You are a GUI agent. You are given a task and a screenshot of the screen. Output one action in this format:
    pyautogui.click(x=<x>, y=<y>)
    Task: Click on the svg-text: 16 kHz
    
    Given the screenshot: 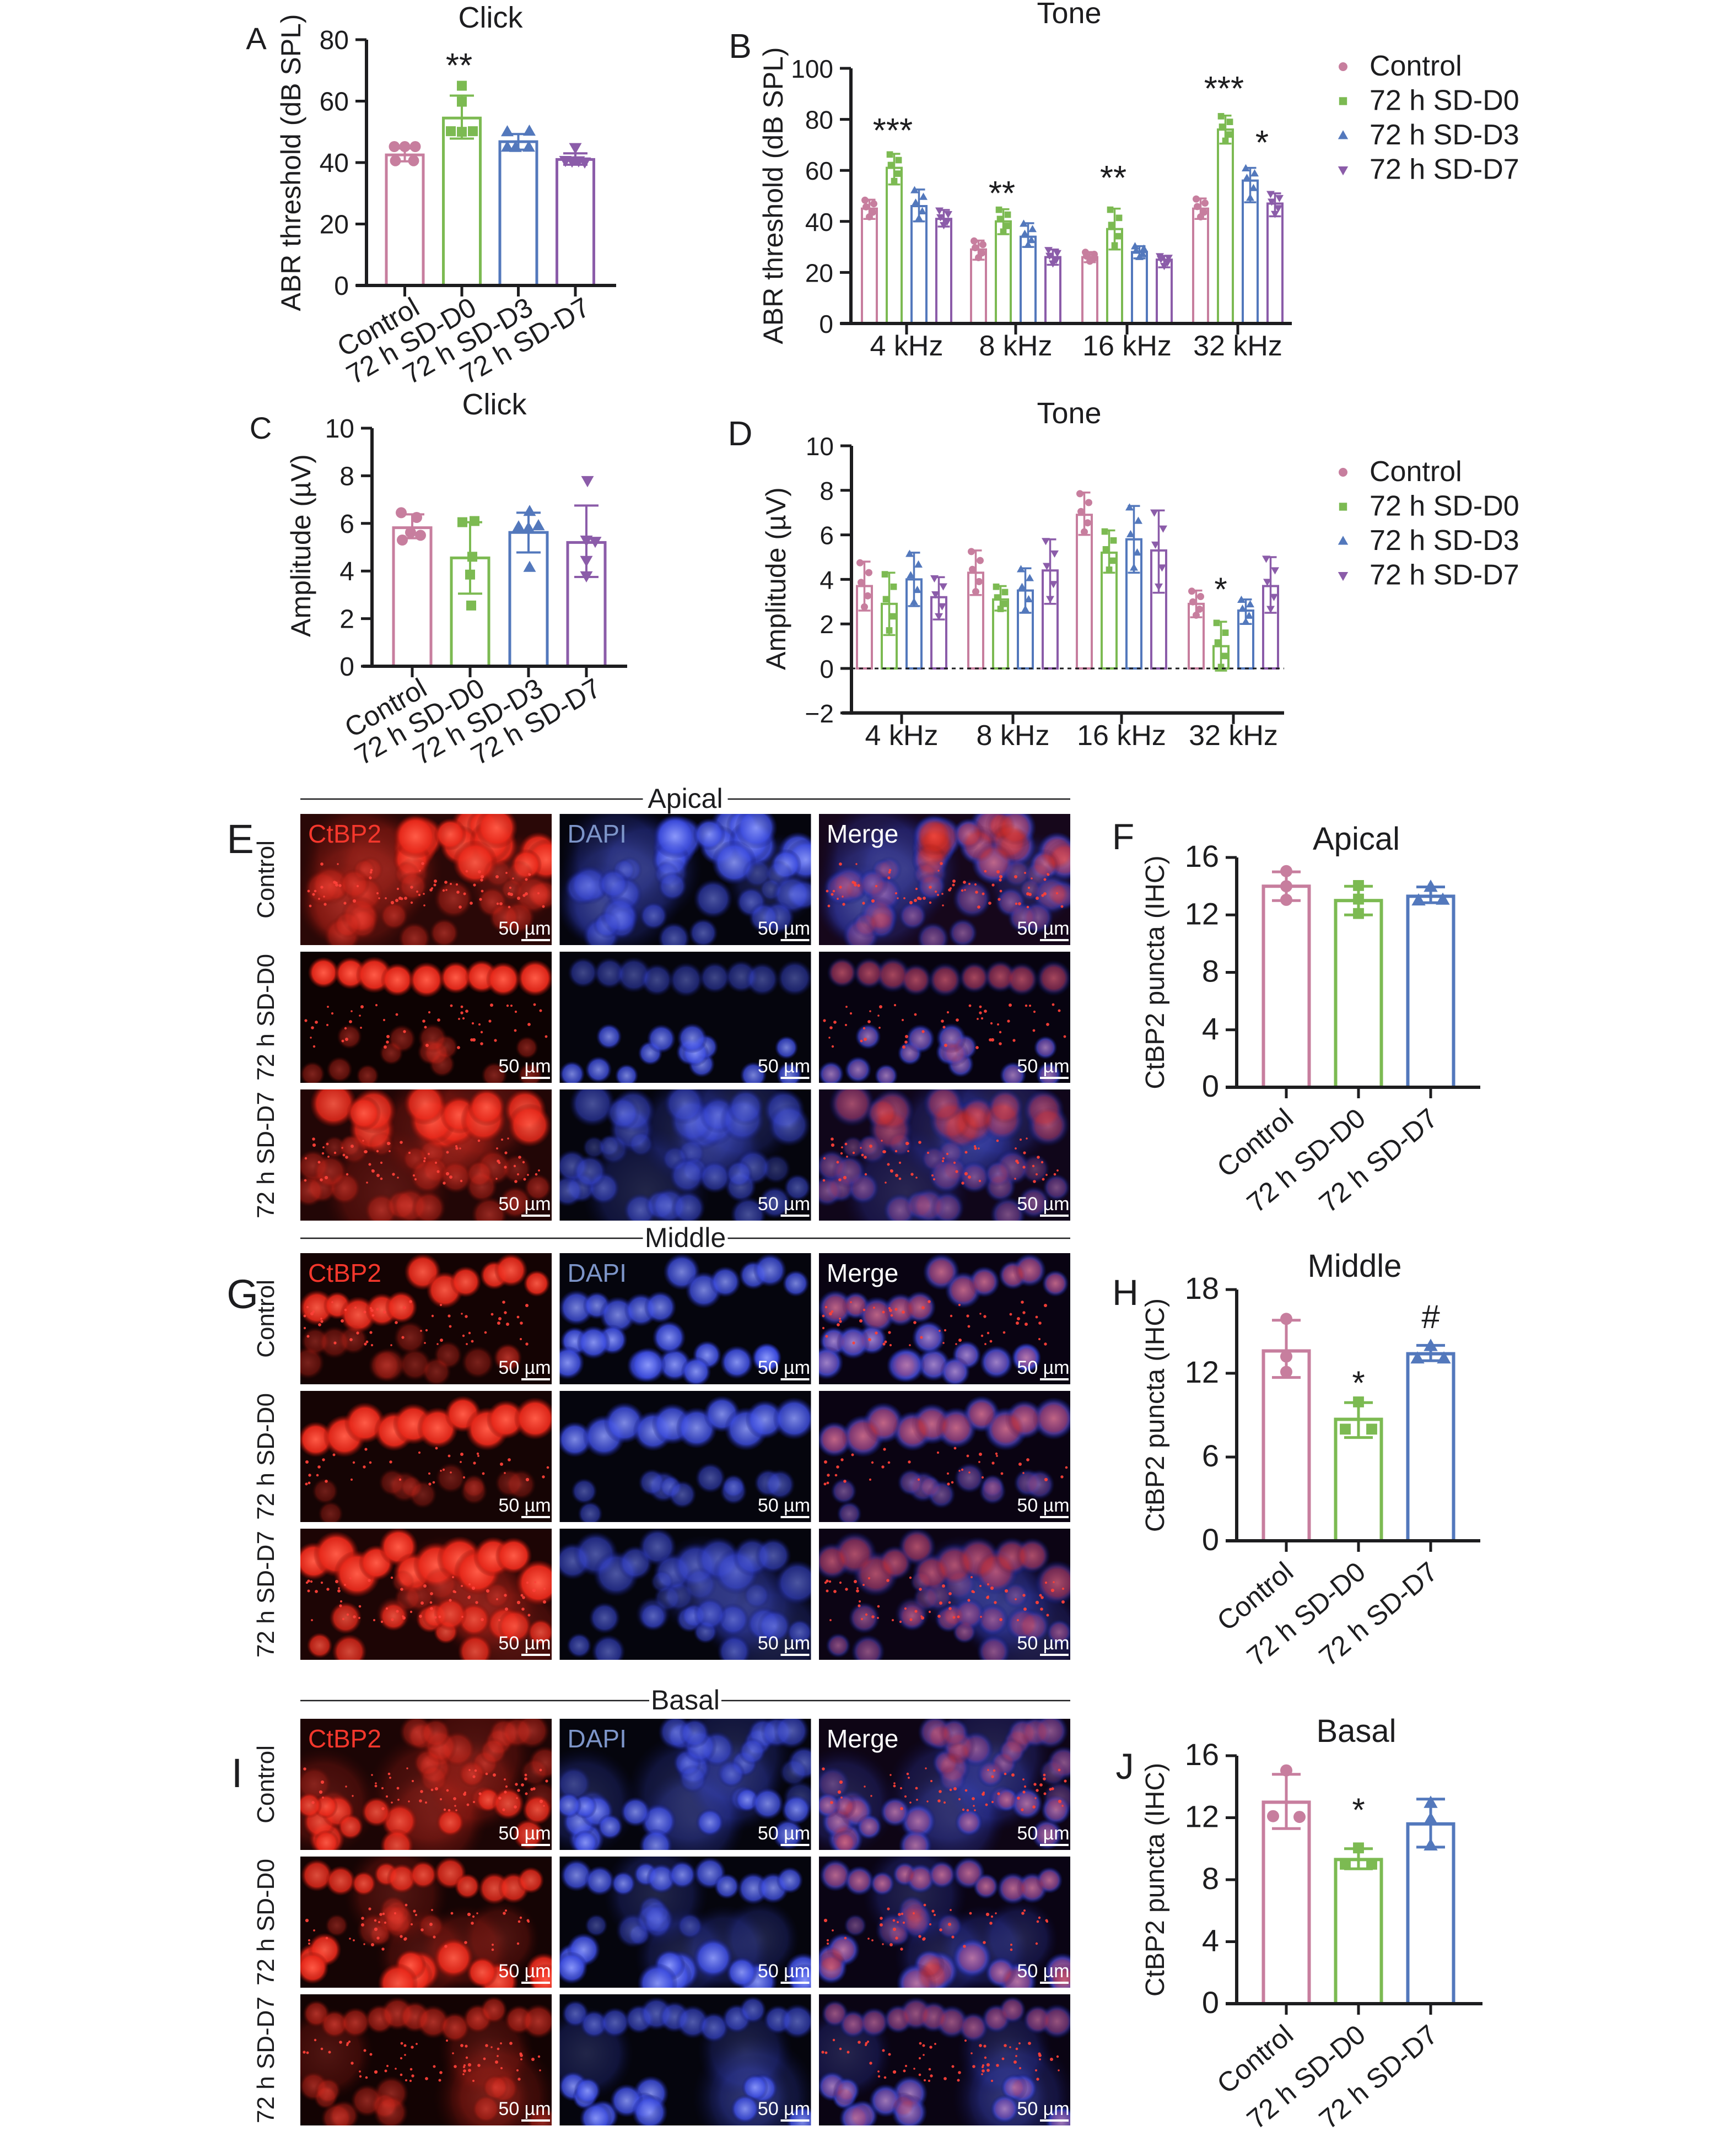 What is the action you would take?
    pyautogui.click(x=1121, y=736)
    